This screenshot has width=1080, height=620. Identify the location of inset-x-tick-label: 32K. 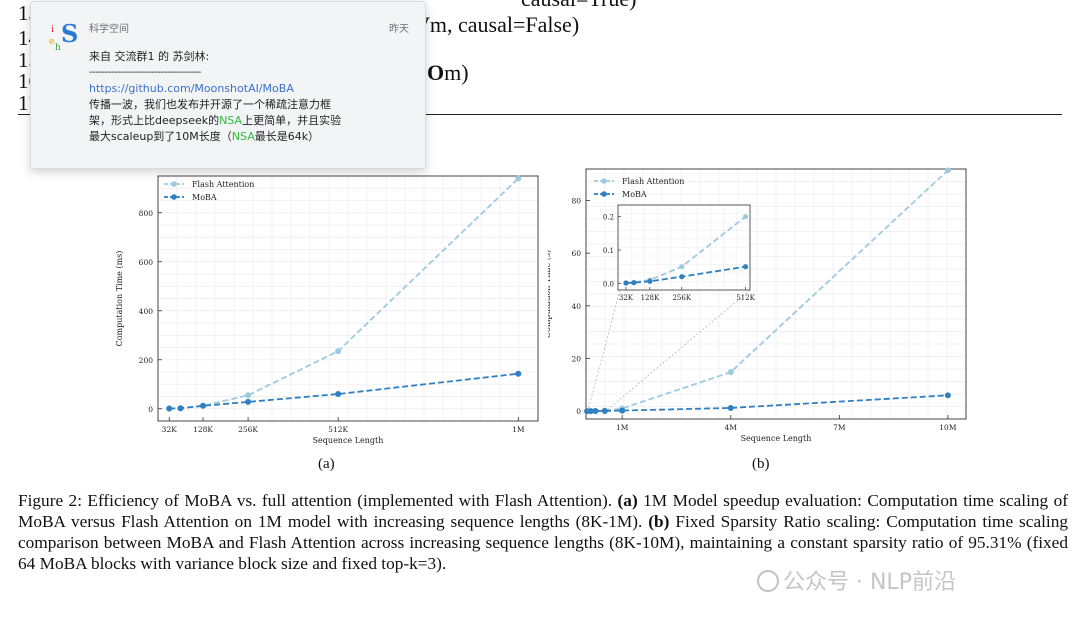
(626, 298).